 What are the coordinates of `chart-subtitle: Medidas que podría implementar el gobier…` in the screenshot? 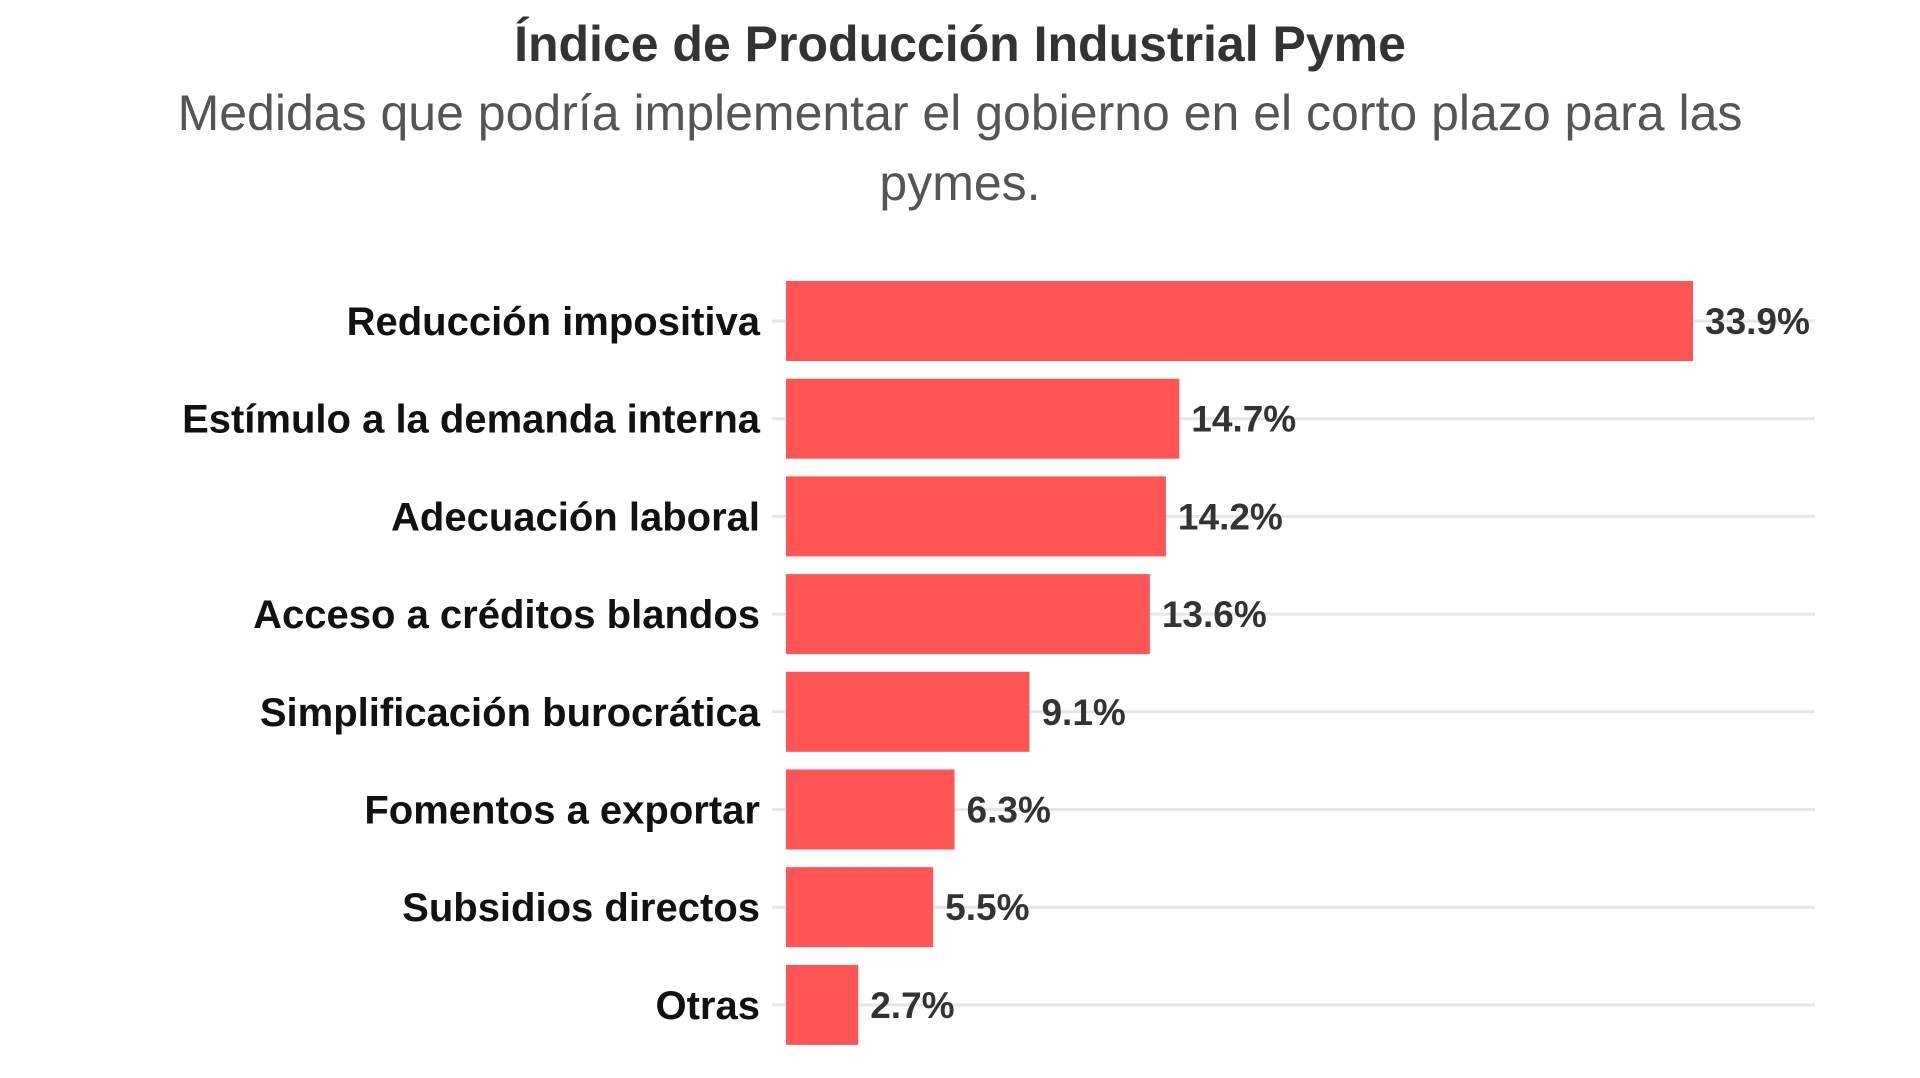 It's located at (960, 148).